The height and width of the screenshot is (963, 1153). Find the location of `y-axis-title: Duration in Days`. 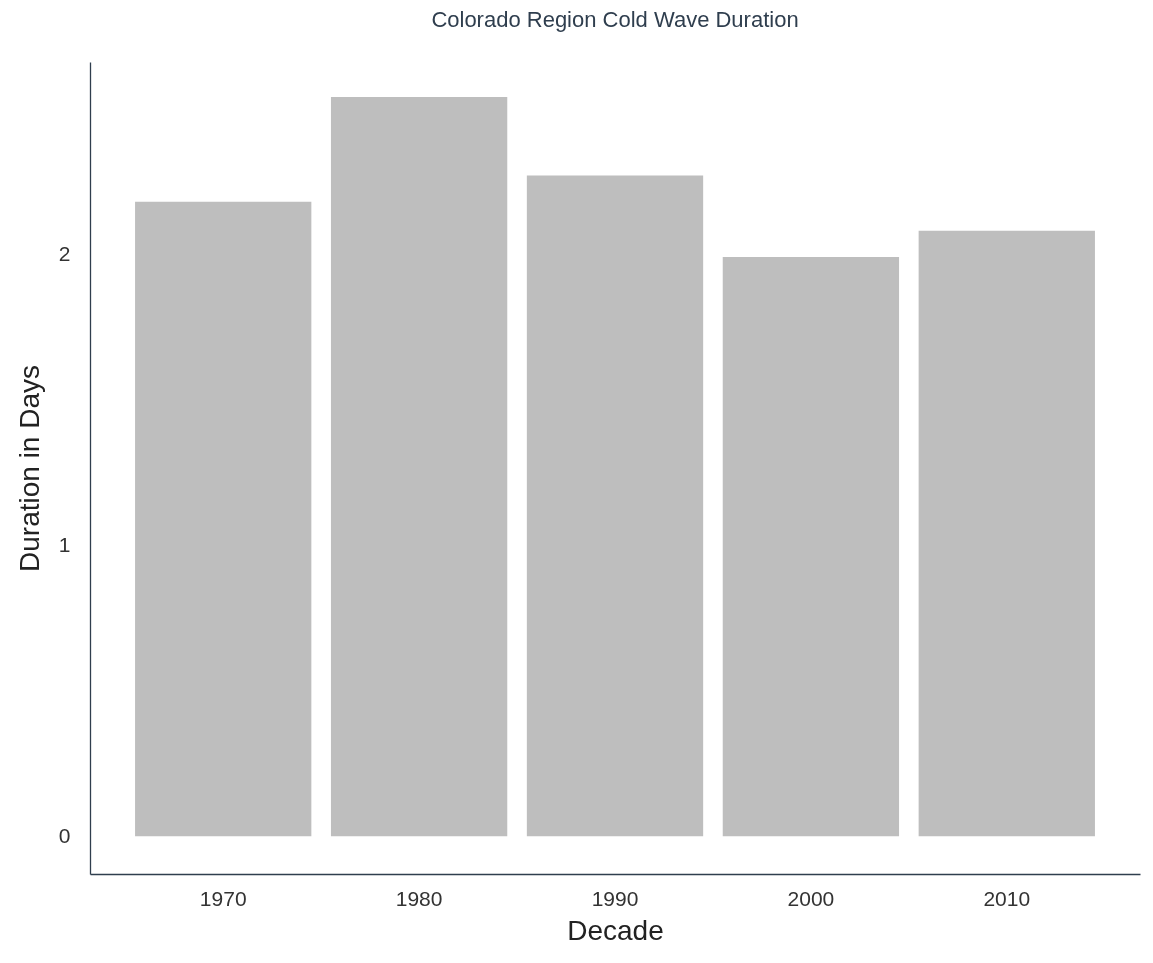

y-axis-title: Duration in Days is located at coordinates (29, 468).